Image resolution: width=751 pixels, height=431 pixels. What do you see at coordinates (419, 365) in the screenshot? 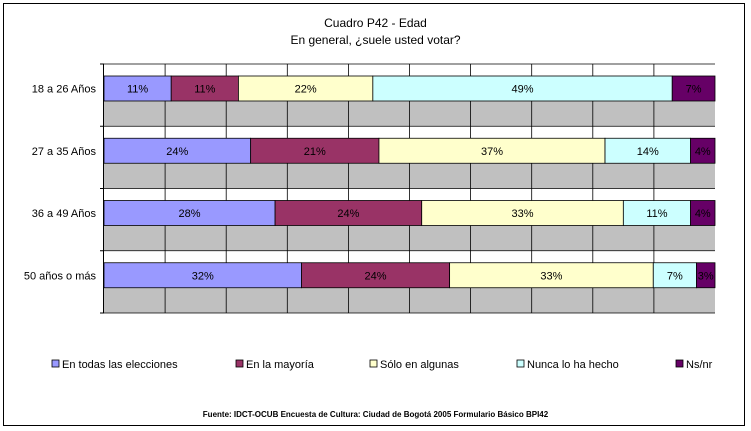
I see `legend-label: Sólo en algunas` at bounding box center [419, 365].